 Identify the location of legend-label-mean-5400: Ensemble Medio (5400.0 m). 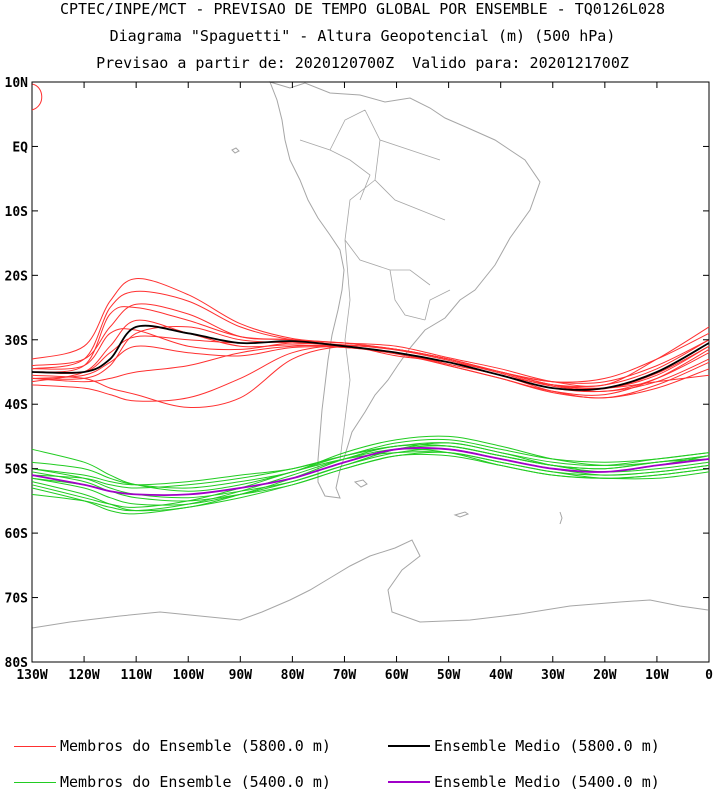
(547, 782).